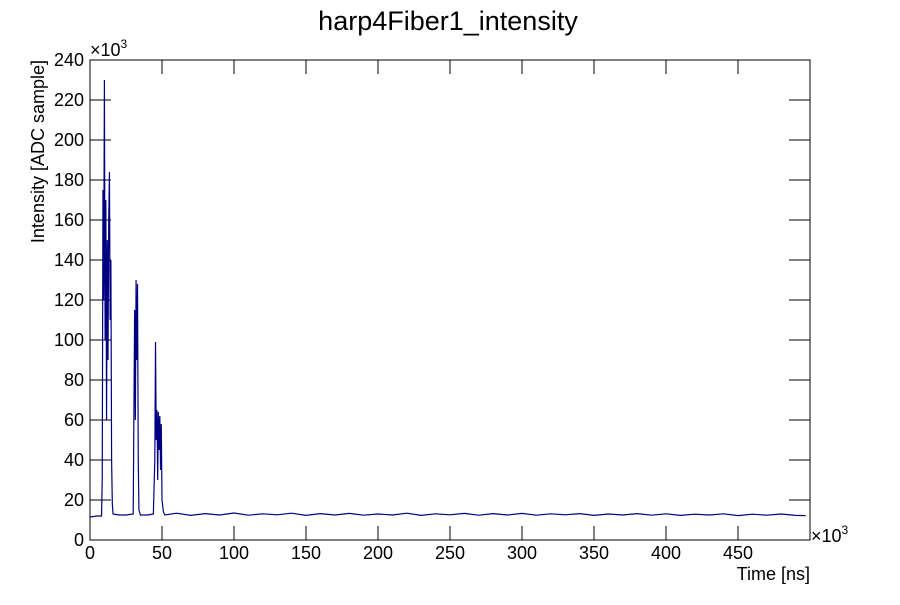 The height and width of the screenshot is (605, 900). What do you see at coordinates (773, 574) in the screenshot?
I see `x-axis-label: Time [ns]` at bounding box center [773, 574].